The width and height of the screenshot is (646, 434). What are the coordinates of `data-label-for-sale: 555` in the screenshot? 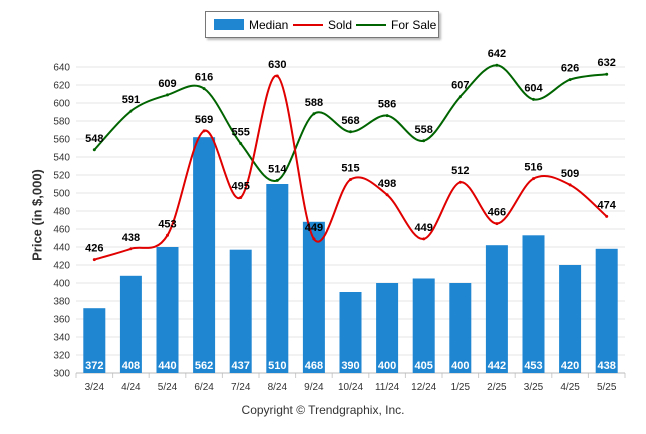 It's located at (241, 133).